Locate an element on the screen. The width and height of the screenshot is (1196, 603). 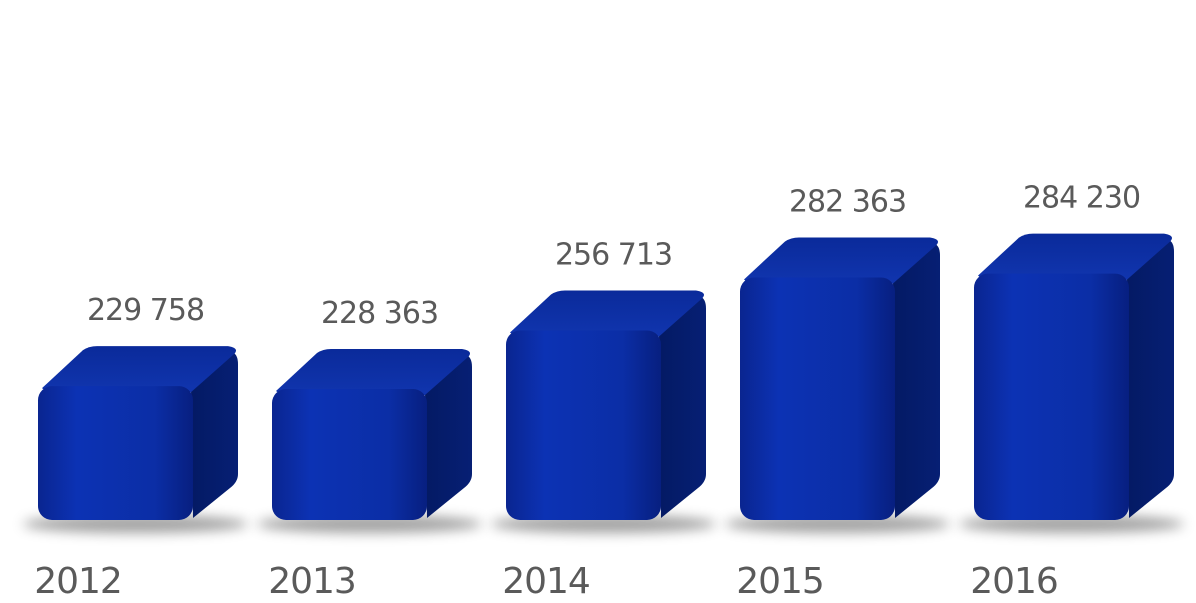
bar-2014 is located at coordinates (603, 411).